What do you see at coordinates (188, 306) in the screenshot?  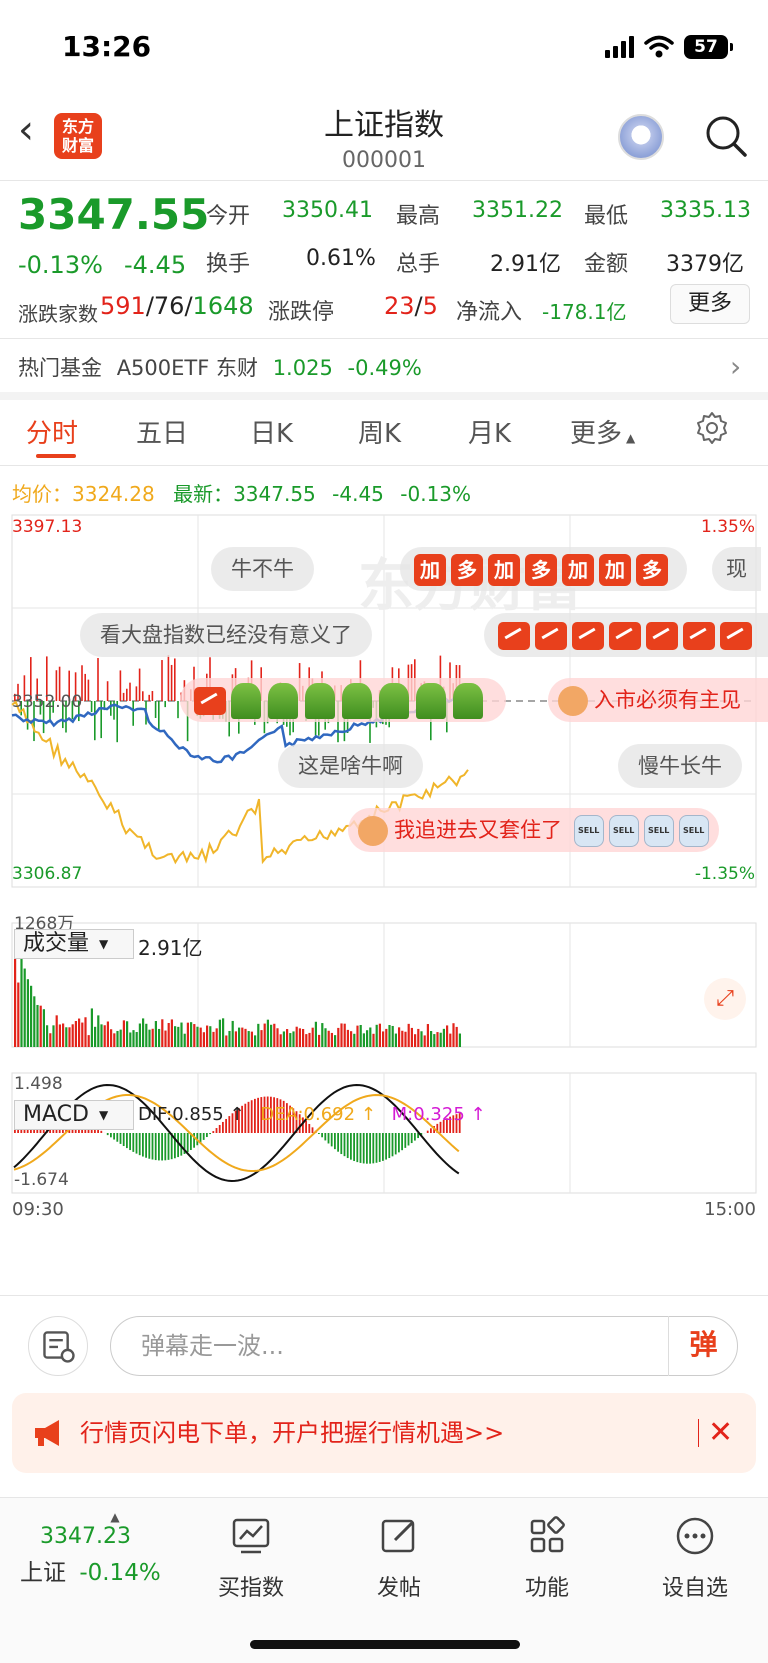 I see `sep-2: /` at bounding box center [188, 306].